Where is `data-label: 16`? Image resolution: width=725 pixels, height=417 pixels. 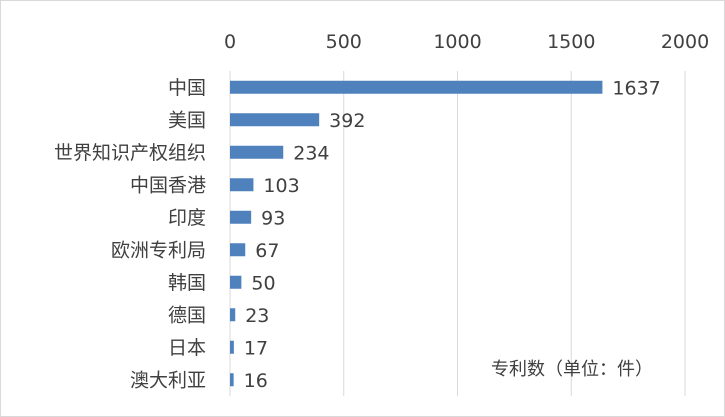
data-label: 16 is located at coordinates (256, 381).